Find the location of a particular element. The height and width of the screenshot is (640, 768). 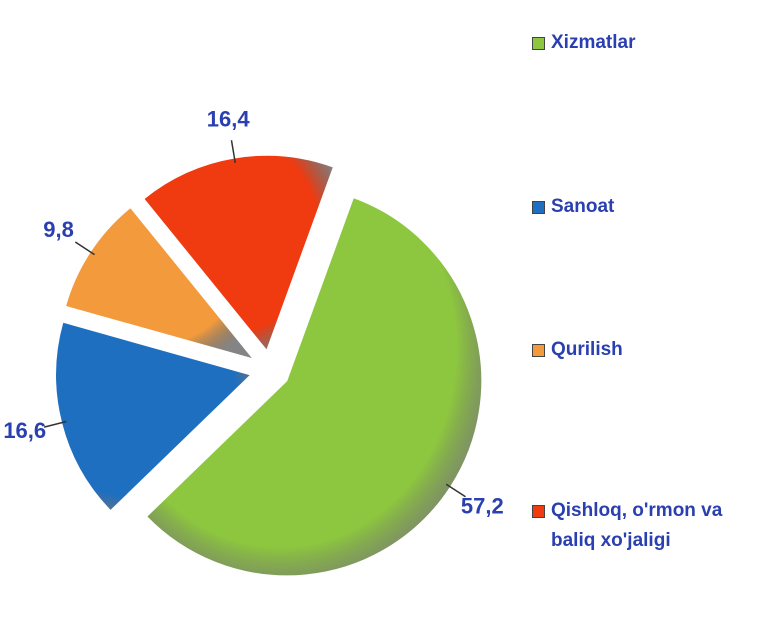

legend-item: Sanoat is located at coordinates (647, 207).